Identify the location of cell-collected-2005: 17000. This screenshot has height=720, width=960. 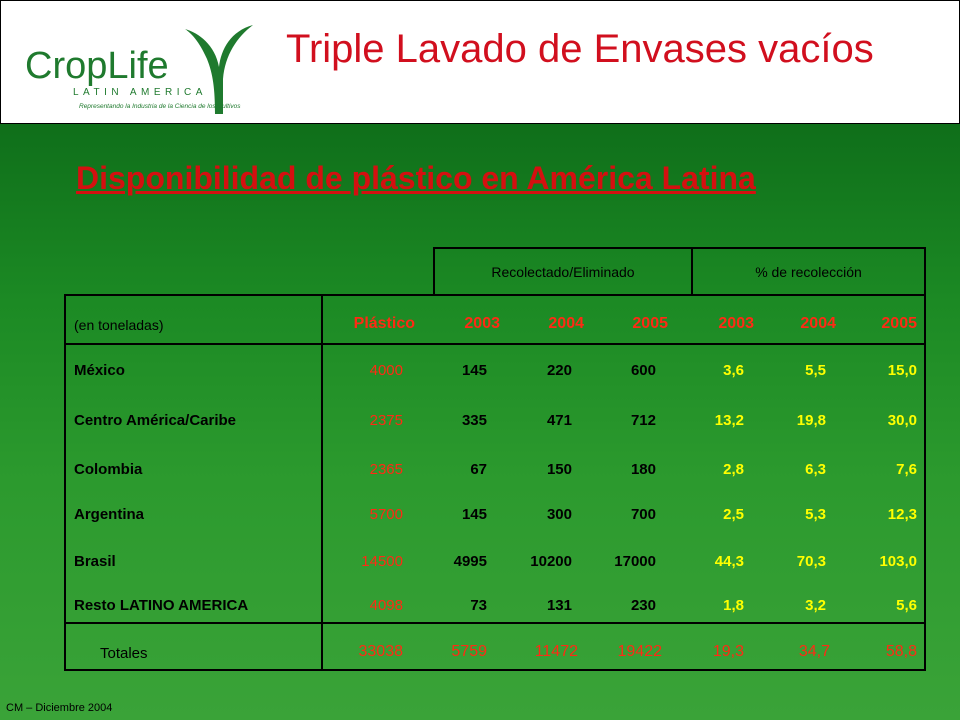
(635, 561).